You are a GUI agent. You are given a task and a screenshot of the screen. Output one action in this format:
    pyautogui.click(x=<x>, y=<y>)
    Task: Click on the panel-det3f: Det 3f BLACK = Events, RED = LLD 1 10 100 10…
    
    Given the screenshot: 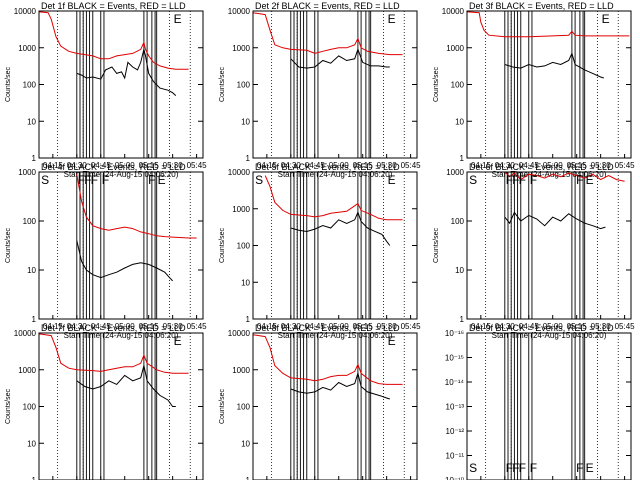 What is the action you would take?
    pyautogui.click(x=534, y=90)
    